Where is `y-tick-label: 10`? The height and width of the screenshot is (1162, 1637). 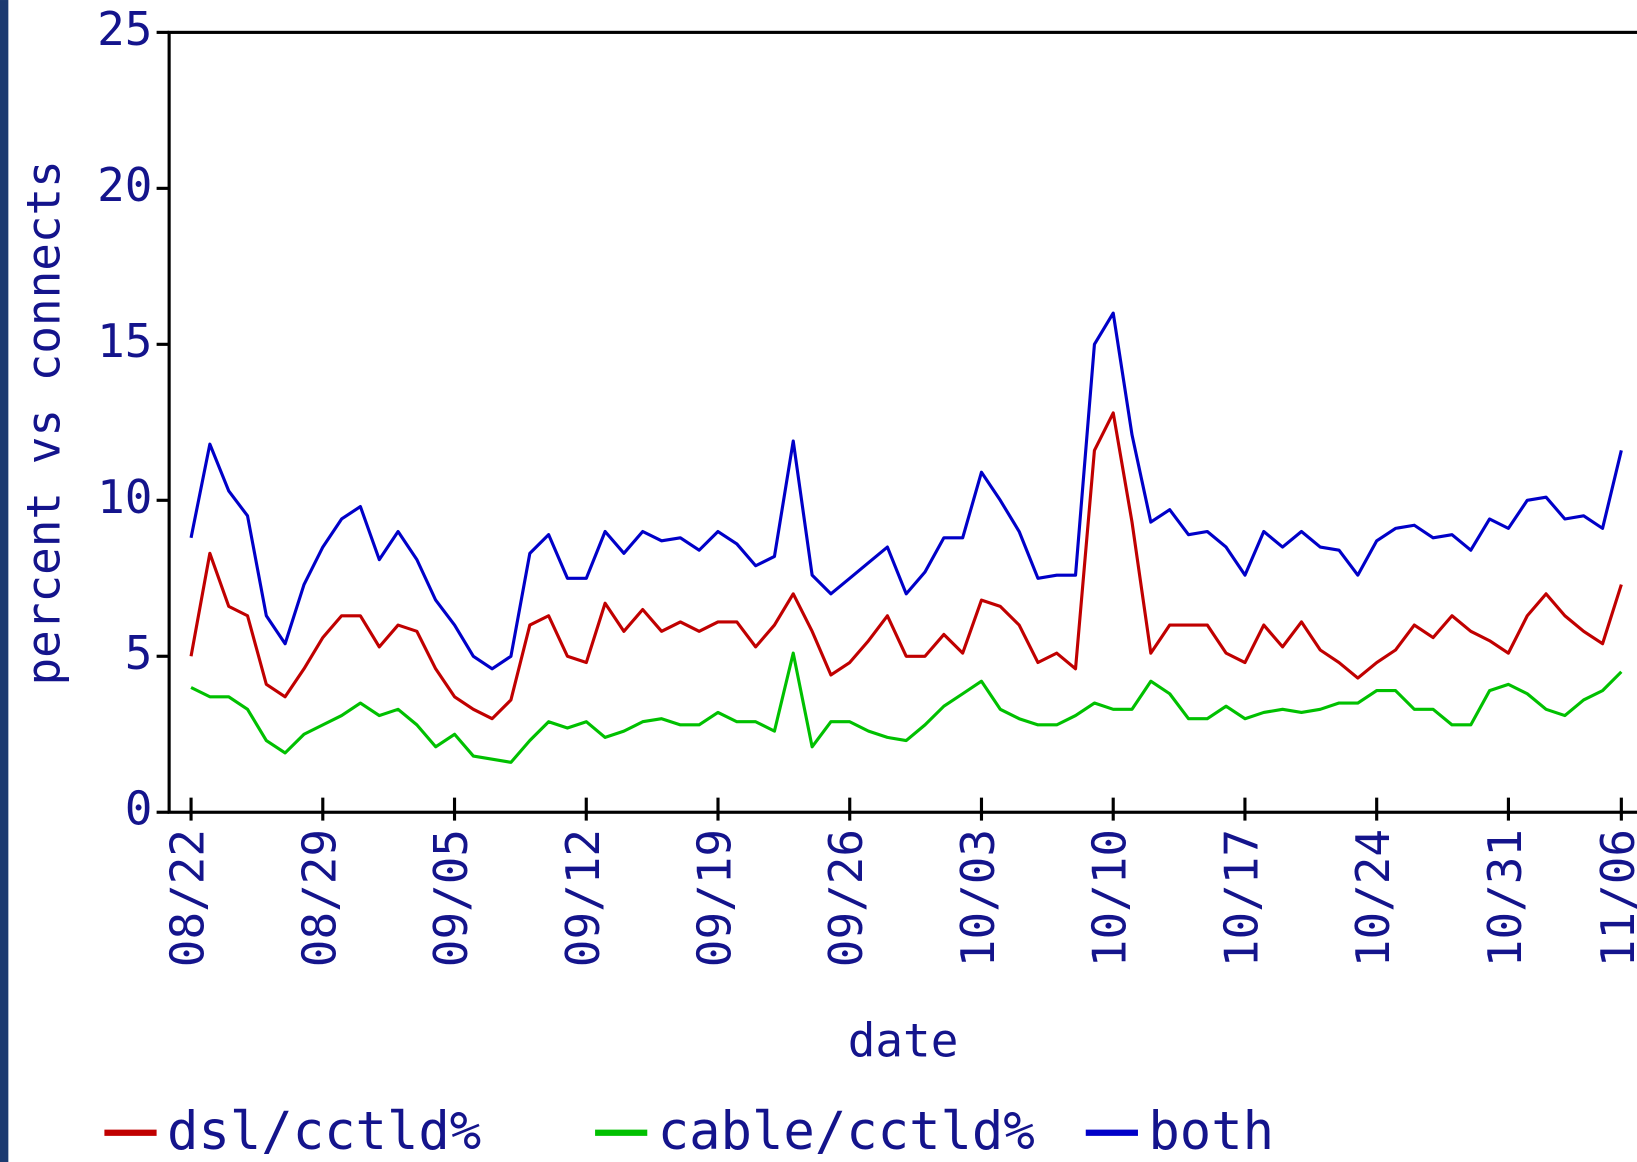
y-tick-label: 10 is located at coordinates (124, 497).